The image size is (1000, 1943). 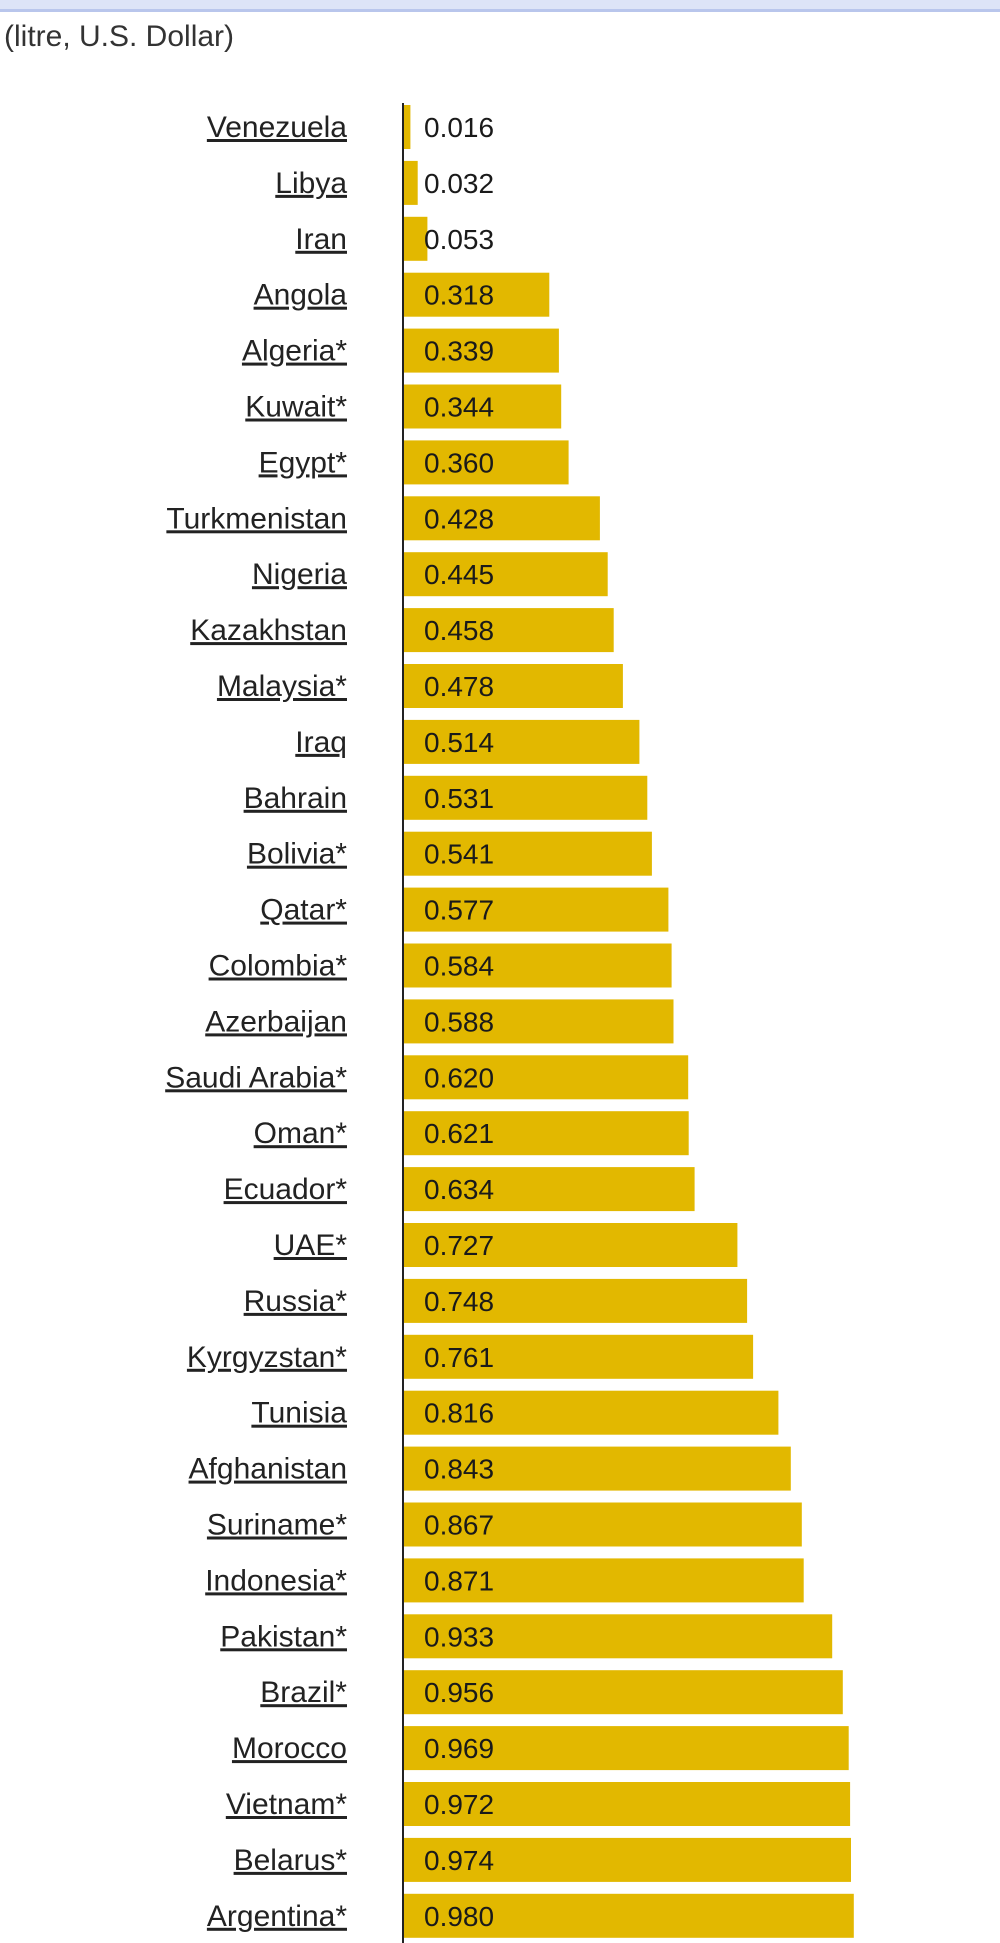 What do you see at coordinates (459, 1860) in the screenshot?
I see `value-label-31: 0.974` at bounding box center [459, 1860].